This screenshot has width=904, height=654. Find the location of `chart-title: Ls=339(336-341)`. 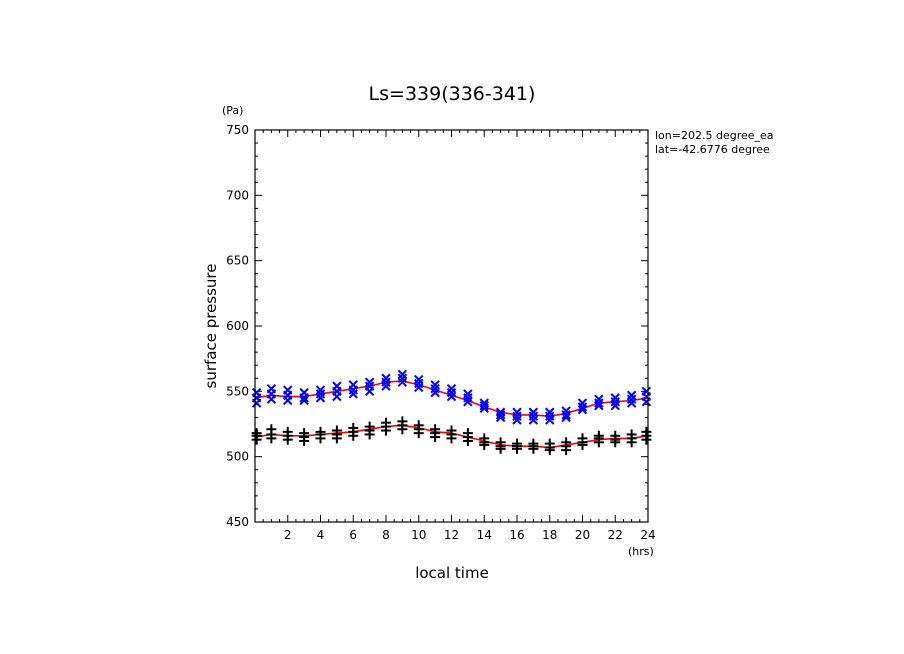

chart-title: Ls=339(336-341) is located at coordinates (452, 94).